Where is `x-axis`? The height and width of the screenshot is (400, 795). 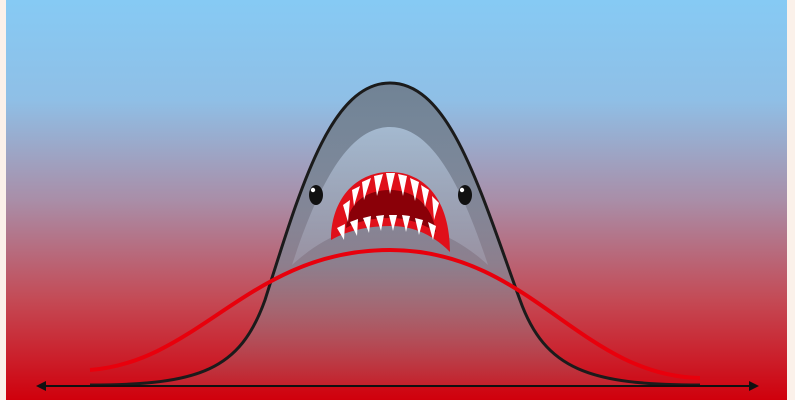 x-axis is located at coordinates (397, 386).